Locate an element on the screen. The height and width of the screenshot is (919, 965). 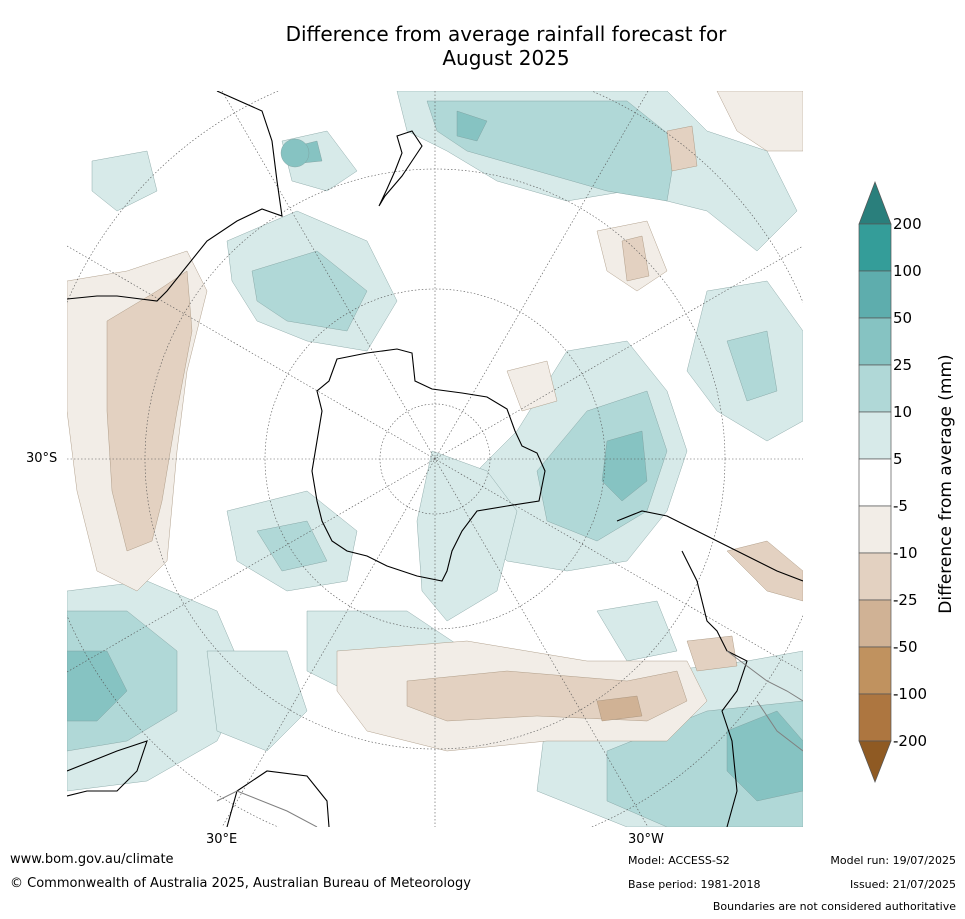
colorbar-over-triangle is located at coordinates (875, 203).